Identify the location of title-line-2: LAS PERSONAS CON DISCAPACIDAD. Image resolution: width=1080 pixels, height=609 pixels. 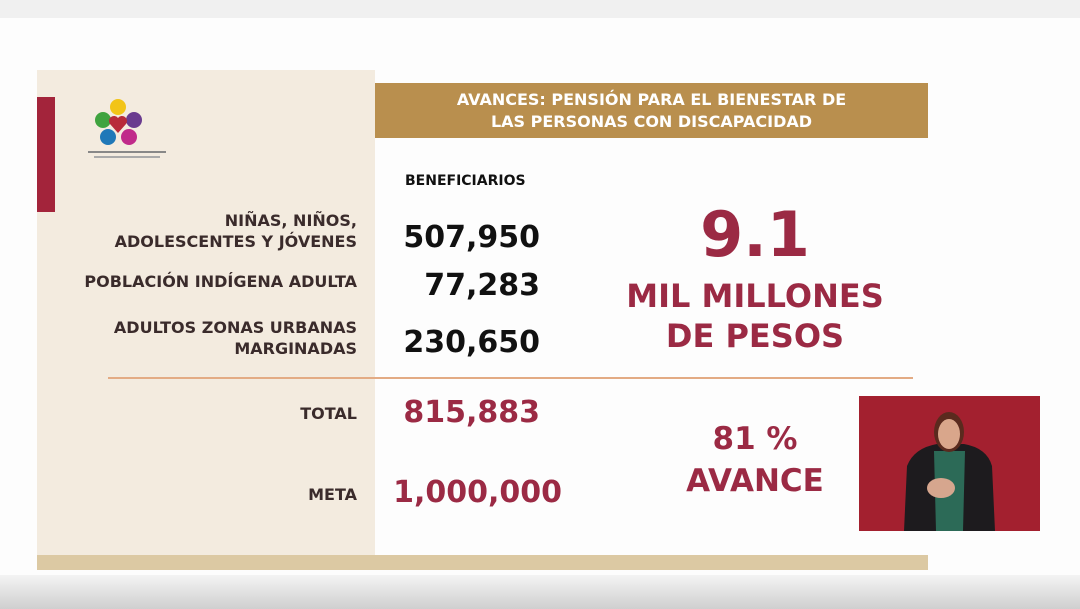
(651, 121).